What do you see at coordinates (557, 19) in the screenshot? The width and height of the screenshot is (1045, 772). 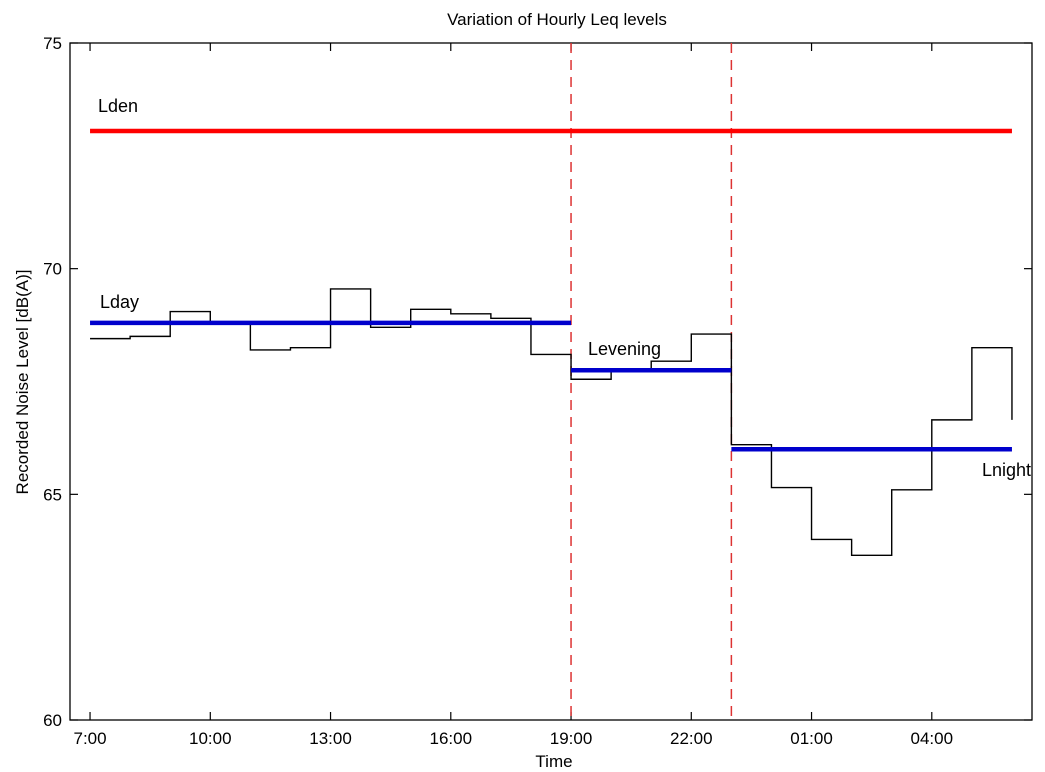 I see `chart-title: Variation of Hourly Leq levels` at bounding box center [557, 19].